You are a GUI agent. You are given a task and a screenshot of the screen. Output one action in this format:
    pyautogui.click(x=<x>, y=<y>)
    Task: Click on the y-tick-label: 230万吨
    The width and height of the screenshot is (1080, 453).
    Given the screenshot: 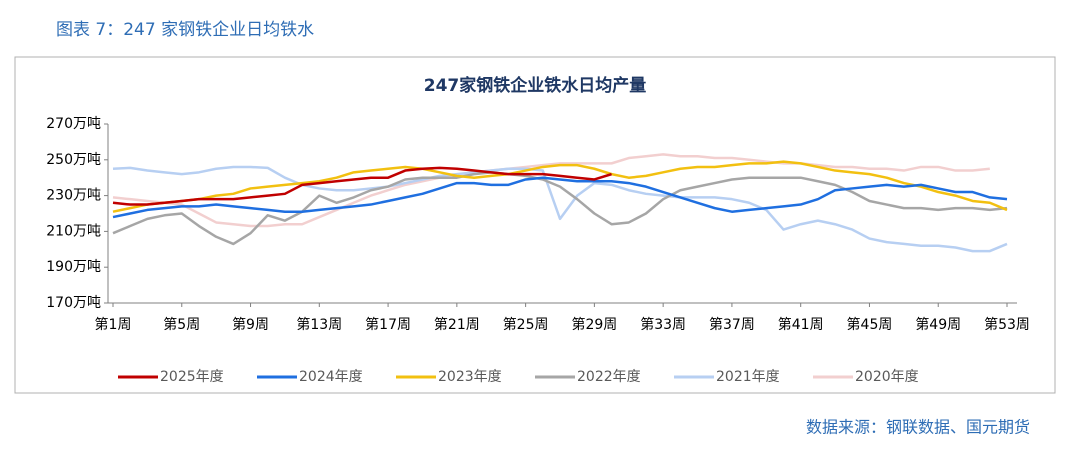 What is the action you would take?
    pyautogui.click(x=73, y=196)
    